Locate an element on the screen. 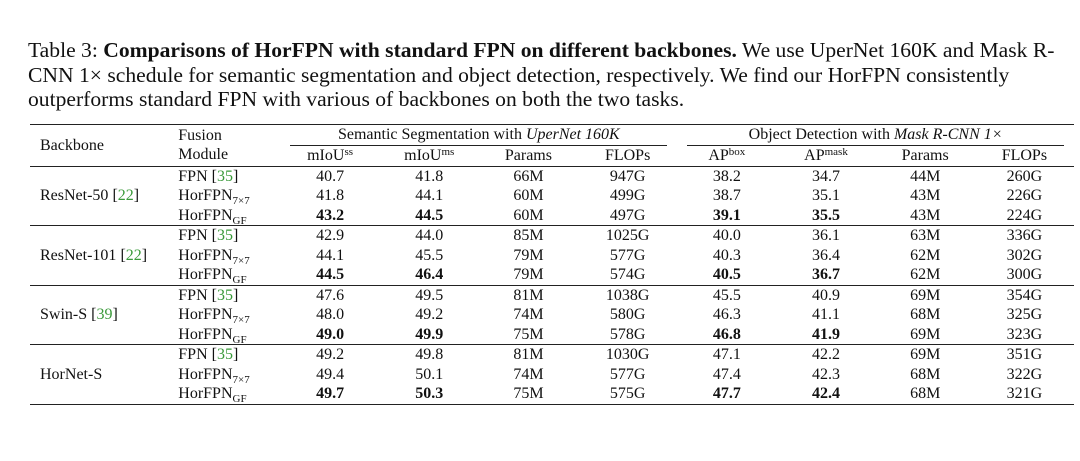 This screenshot has width=1080, height=461. header-group-text: Semantic Segmentation with is located at coordinates (429, 134).